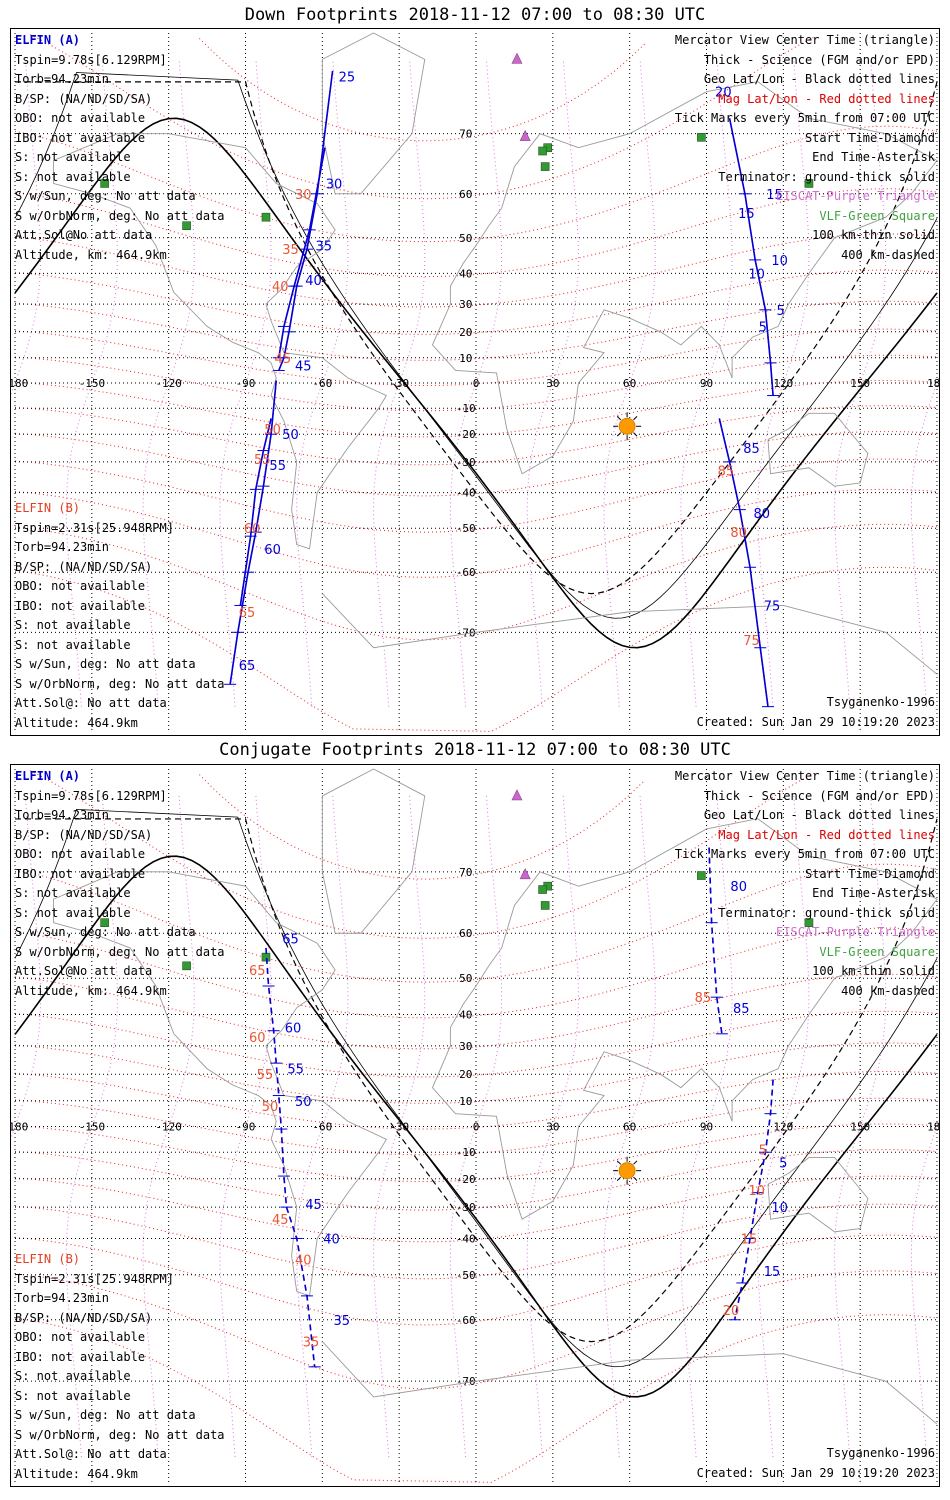 Image resolution: width=950 pixels, height=1500 pixels. I want to click on elfin-b-tick-label: 35, so click(311, 1343).